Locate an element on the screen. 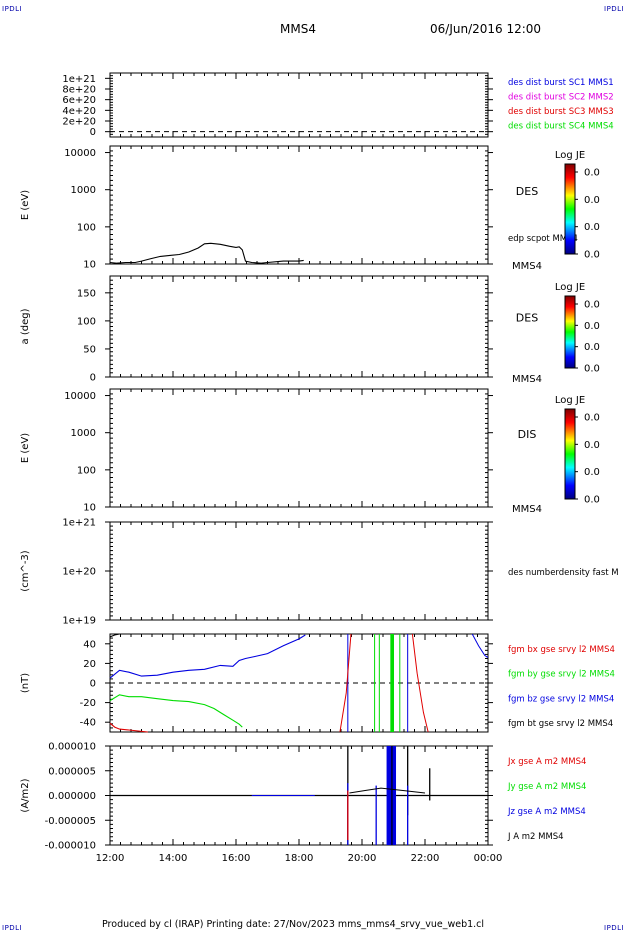 The width and height of the screenshot is (630, 934). y-axis-label: a (deg) is located at coordinates (25, 326).